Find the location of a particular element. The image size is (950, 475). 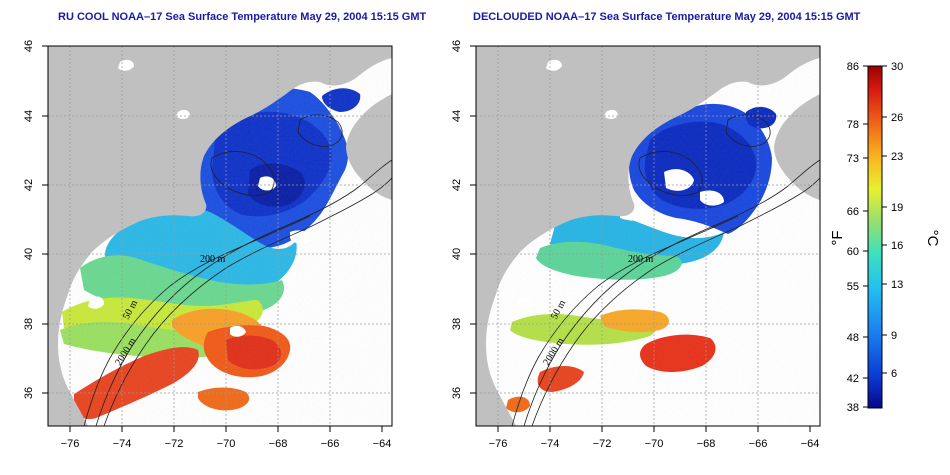

f-tick-label: 78 is located at coordinates (853, 125).